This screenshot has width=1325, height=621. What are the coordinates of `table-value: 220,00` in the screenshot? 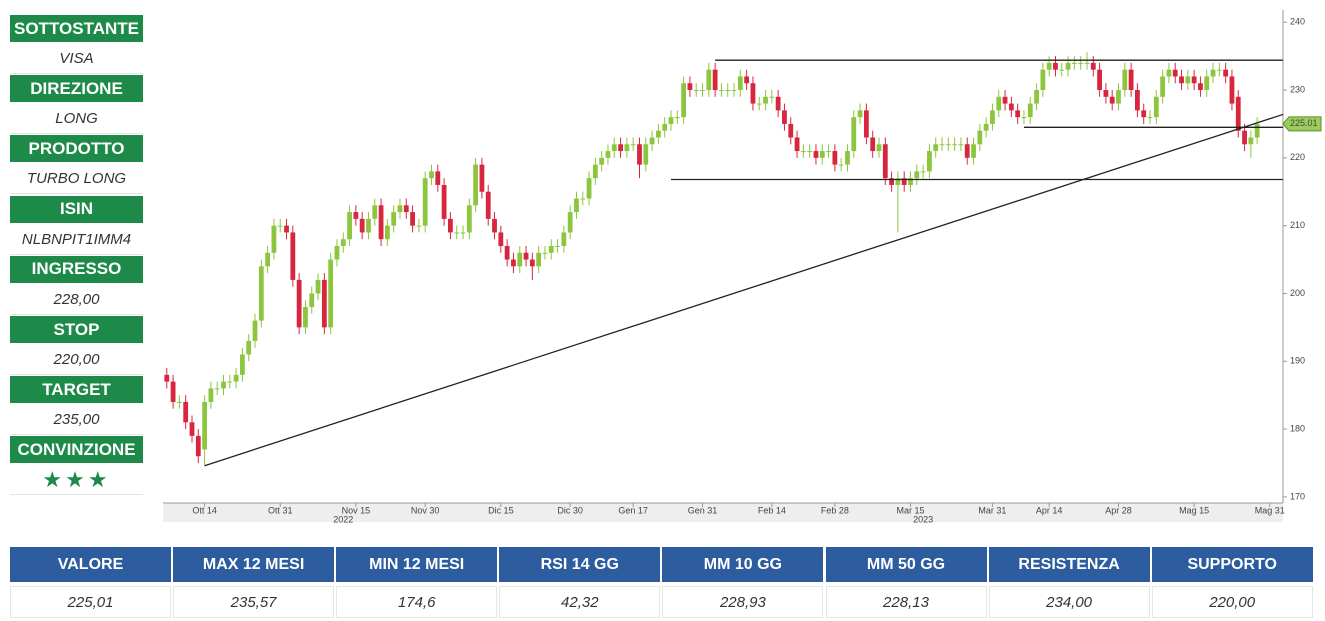 It's located at (1232, 602).